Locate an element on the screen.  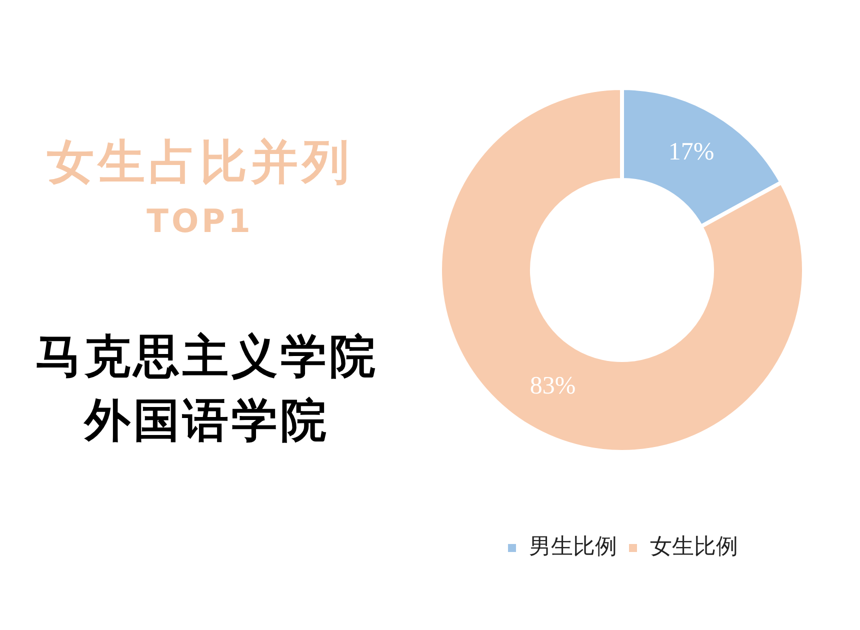
text: 女生占比并列 TOP1 is located at coordinates (200, 188).